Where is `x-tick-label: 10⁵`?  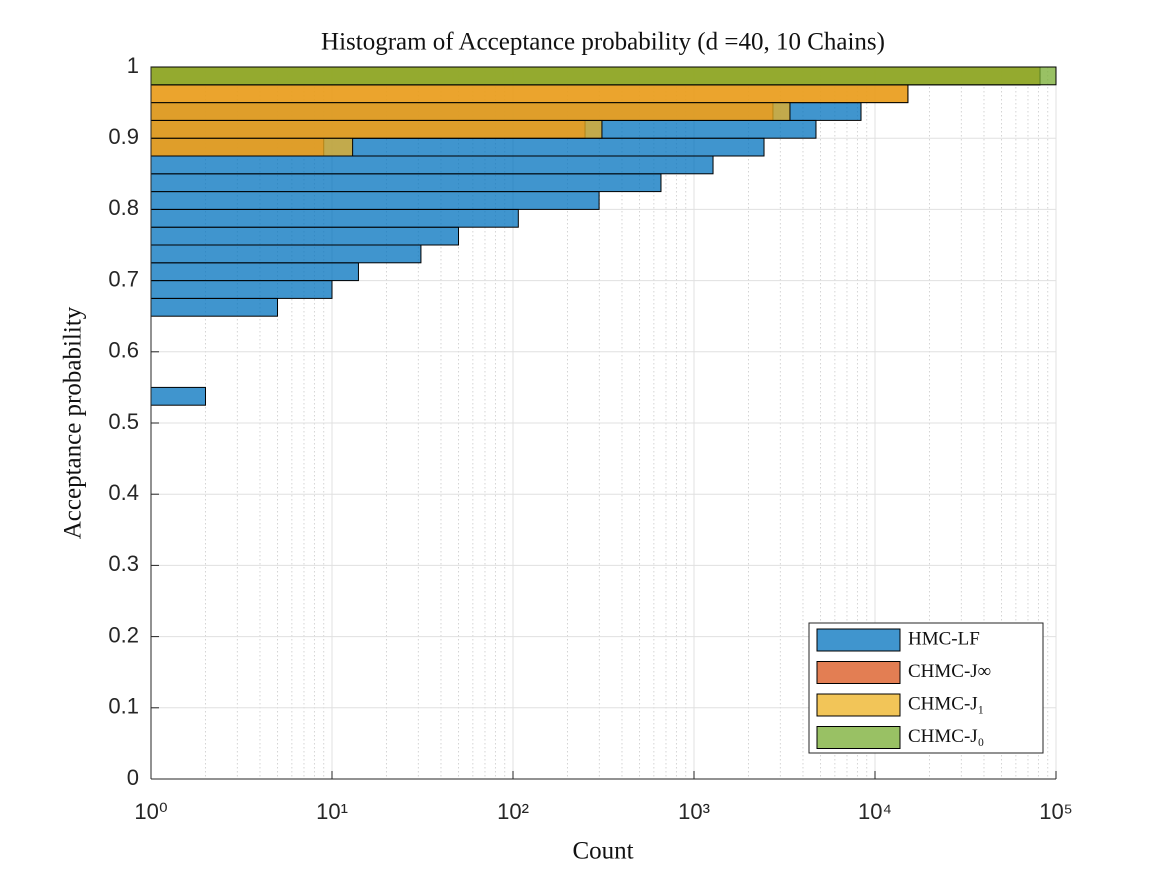 x-tick-label: 10⁵ is located at coordinates (1056, 811).